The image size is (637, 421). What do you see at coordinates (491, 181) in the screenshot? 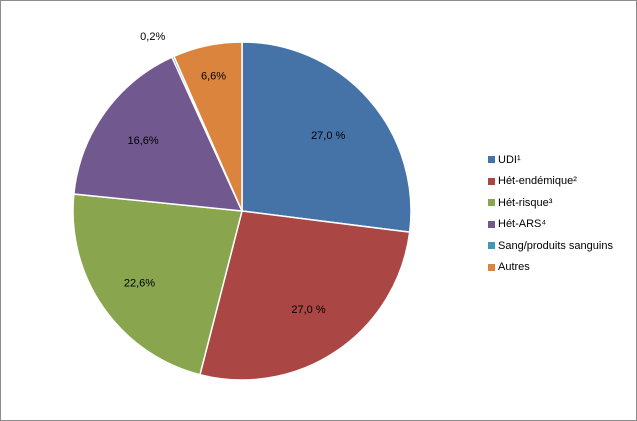
I see `legend-swatch-het-endemique` at bounding box center [491, 181].